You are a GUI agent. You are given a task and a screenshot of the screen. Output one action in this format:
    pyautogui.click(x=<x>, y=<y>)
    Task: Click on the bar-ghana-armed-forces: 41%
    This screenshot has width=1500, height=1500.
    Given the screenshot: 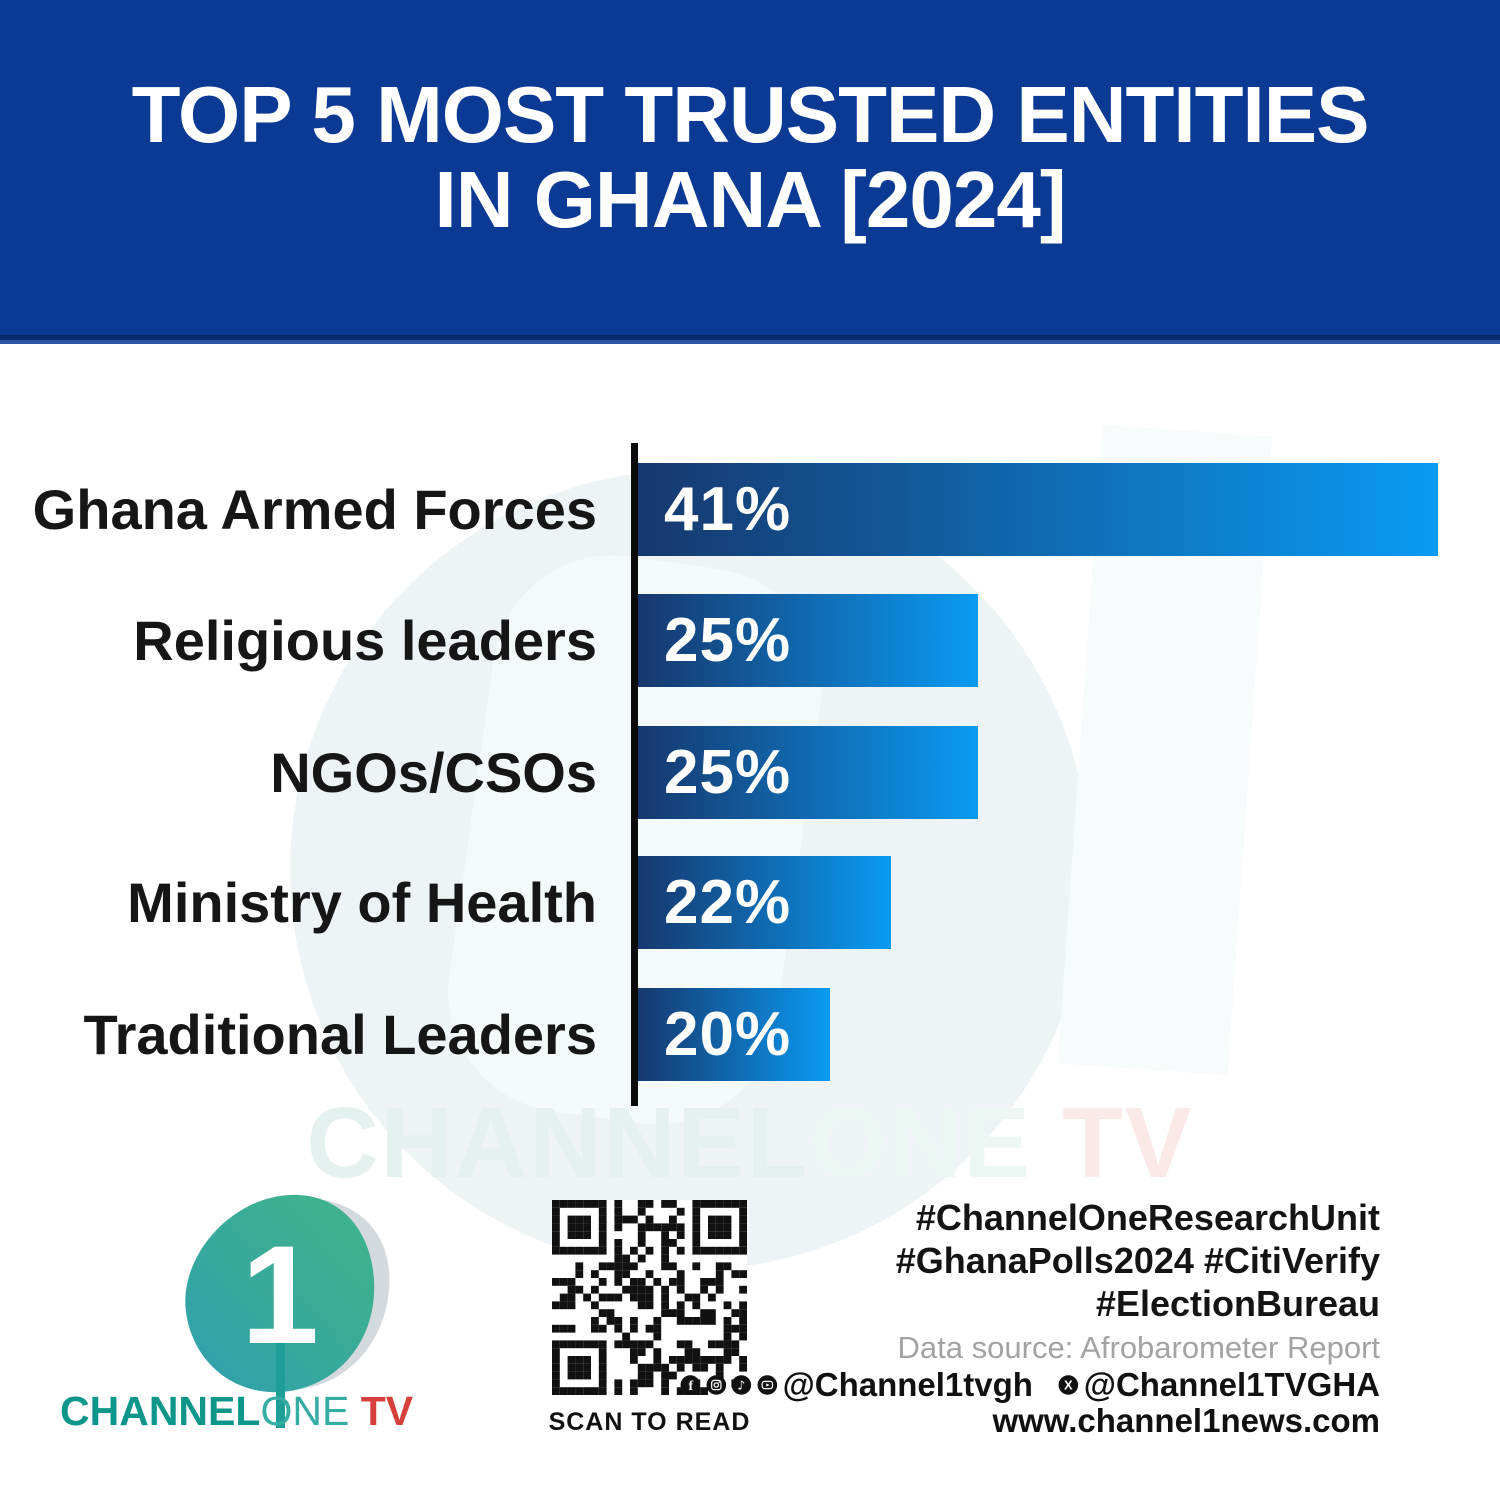 What is the action you would take?
    pyautogui.click(x=1038, y=509)
    